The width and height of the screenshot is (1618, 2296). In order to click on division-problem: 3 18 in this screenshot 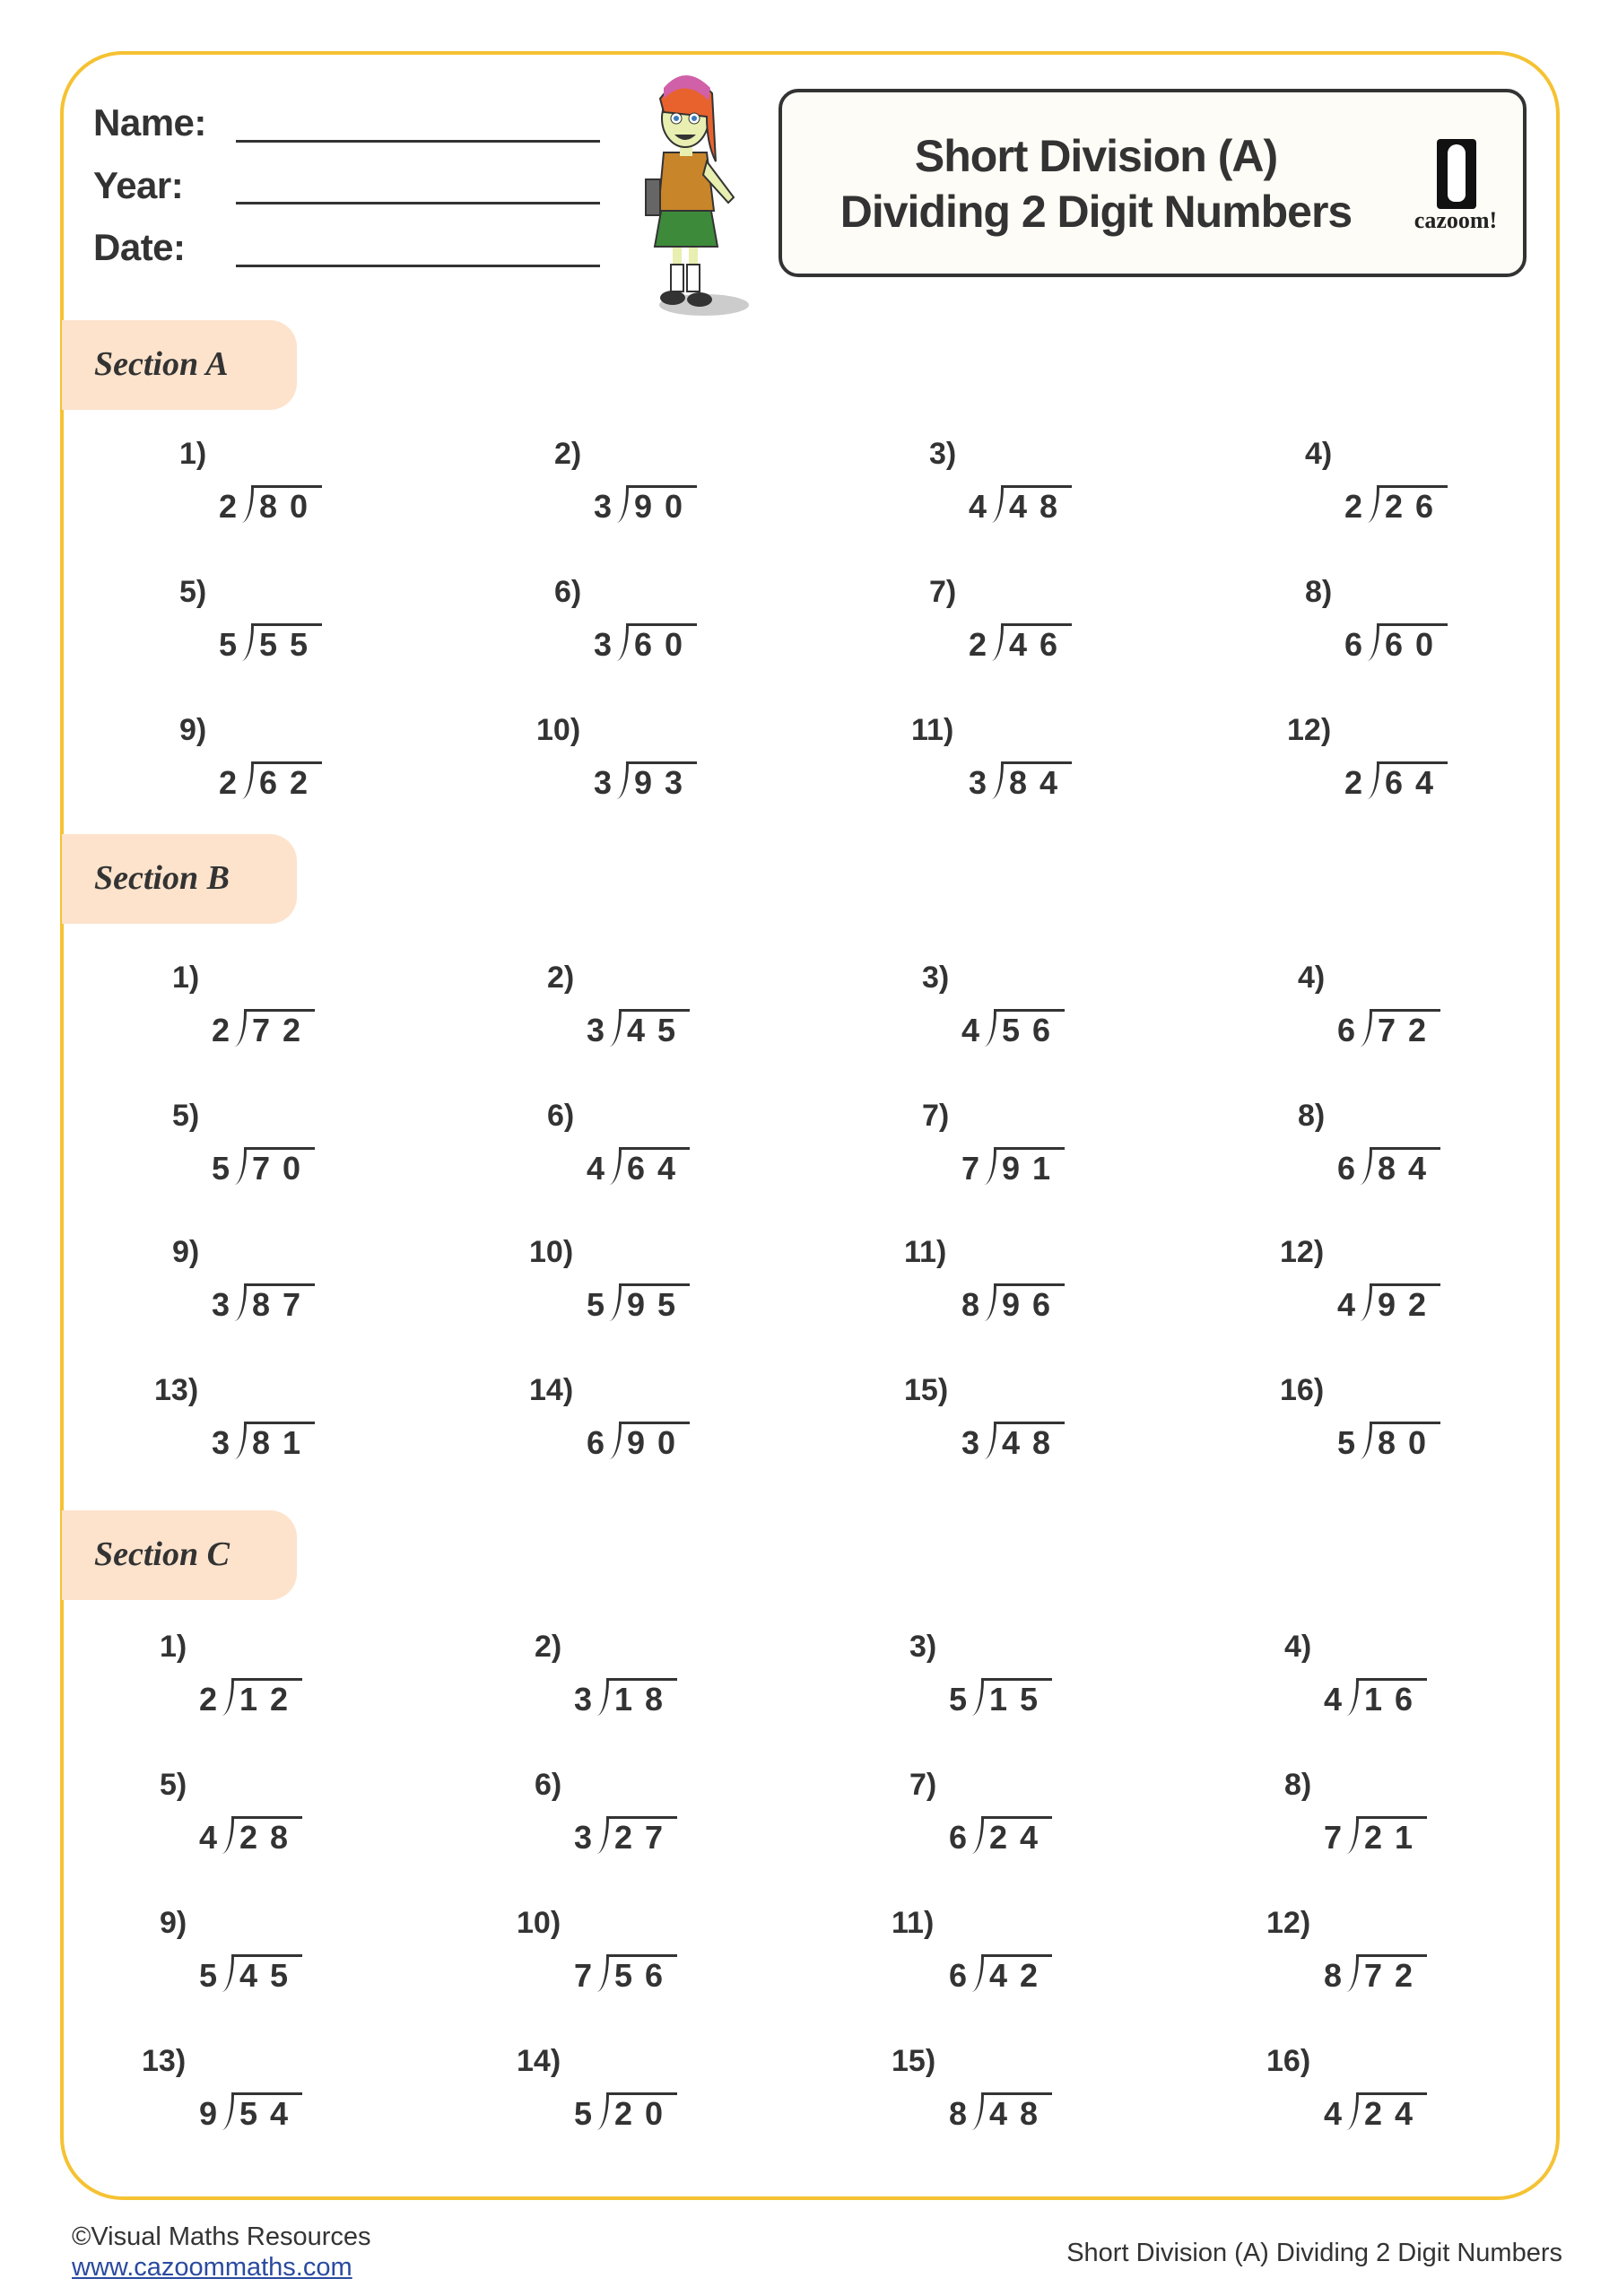, I will do `click(626, 1698)`.